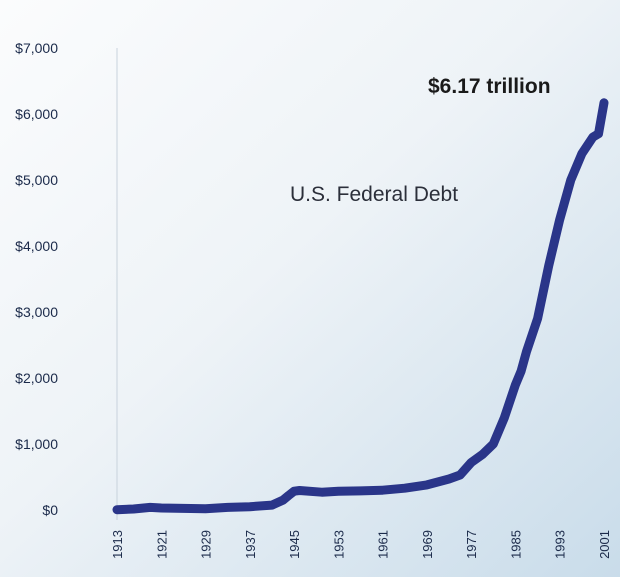  I want to click on y-tick-label: $2,000, so click(36, 378).